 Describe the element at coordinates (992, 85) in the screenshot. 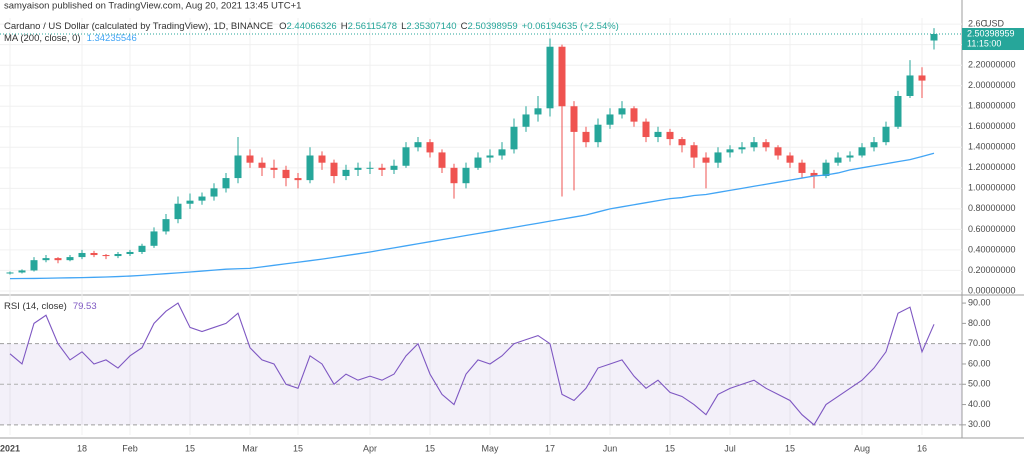

I see `y-tick-label: 2.00000000` at that location.